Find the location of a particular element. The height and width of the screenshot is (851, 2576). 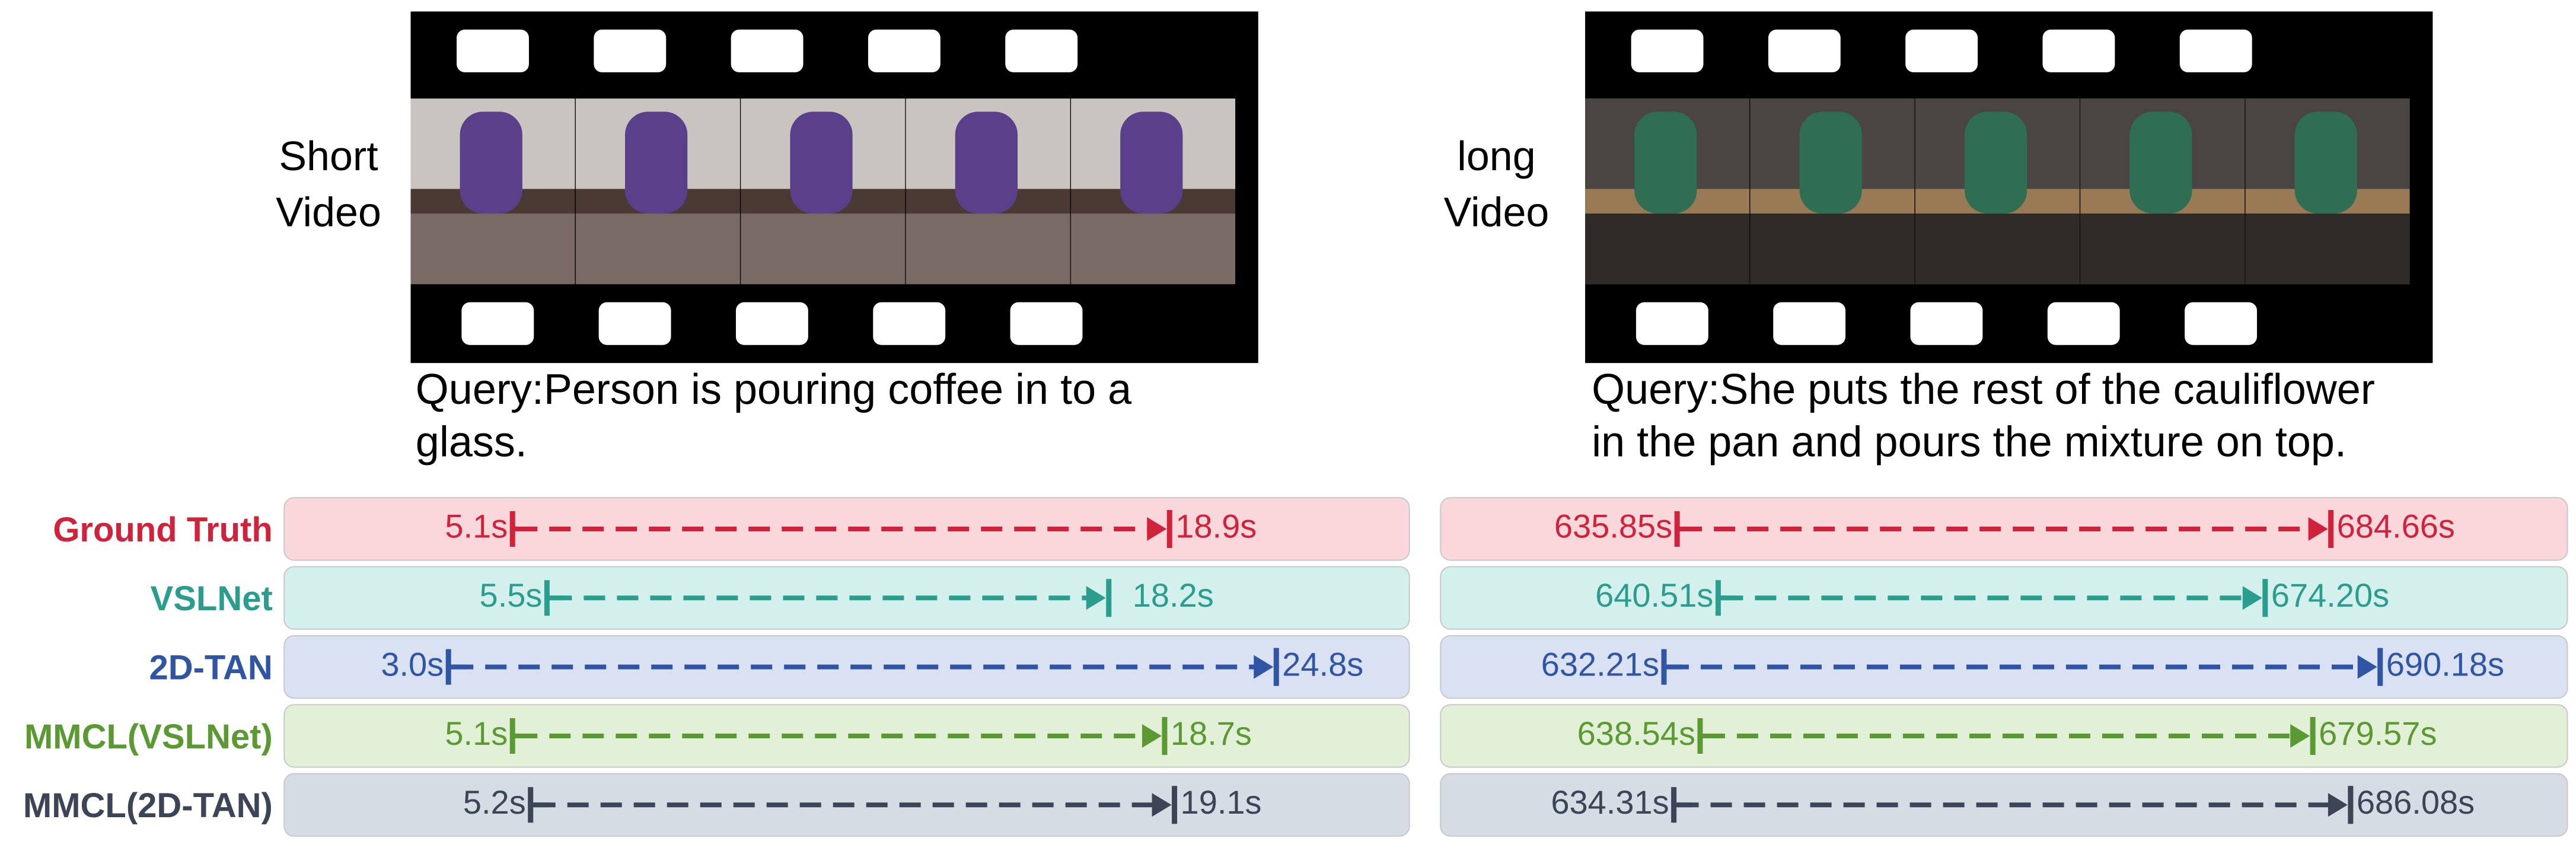

start-time: 632.21s is located at coordinates (1600, 664).